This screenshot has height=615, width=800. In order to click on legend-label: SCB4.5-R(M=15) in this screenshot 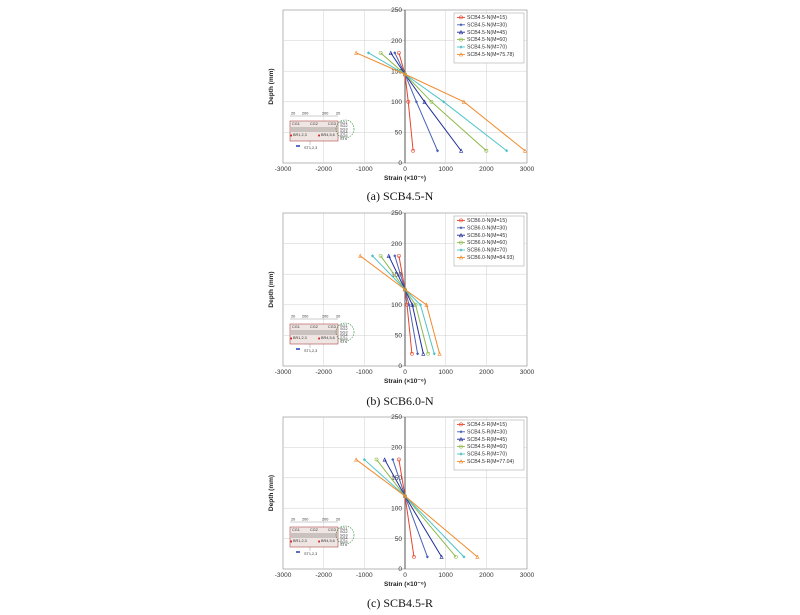, I will do `click(487, 425)`.